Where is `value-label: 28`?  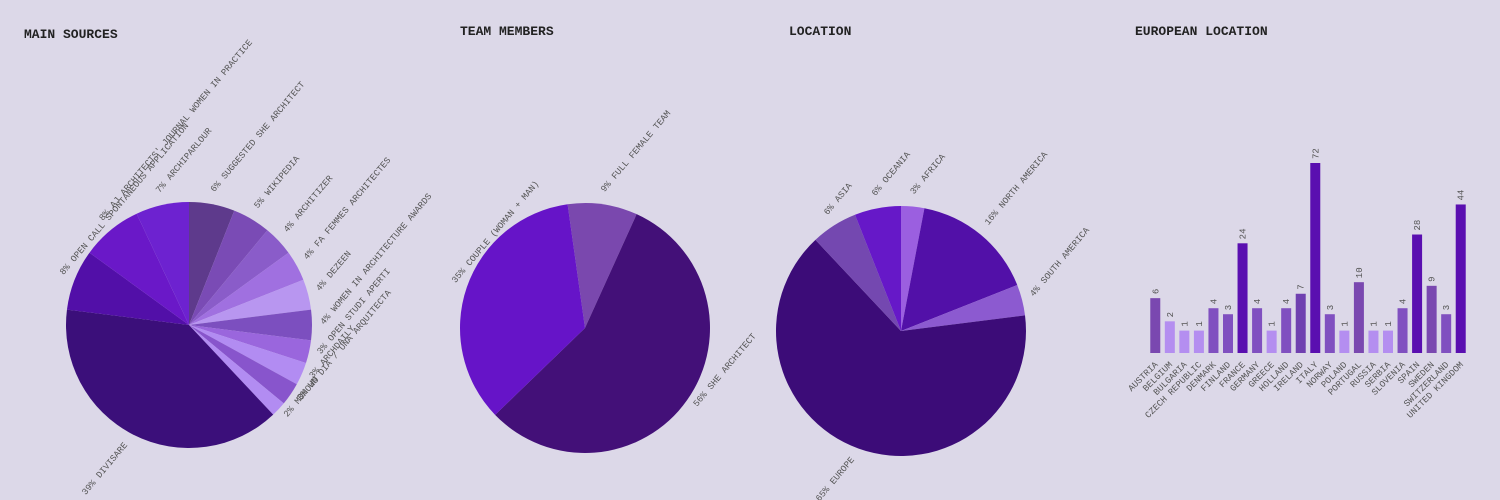
value-label: 28 is located at coordinates (1418, 225).